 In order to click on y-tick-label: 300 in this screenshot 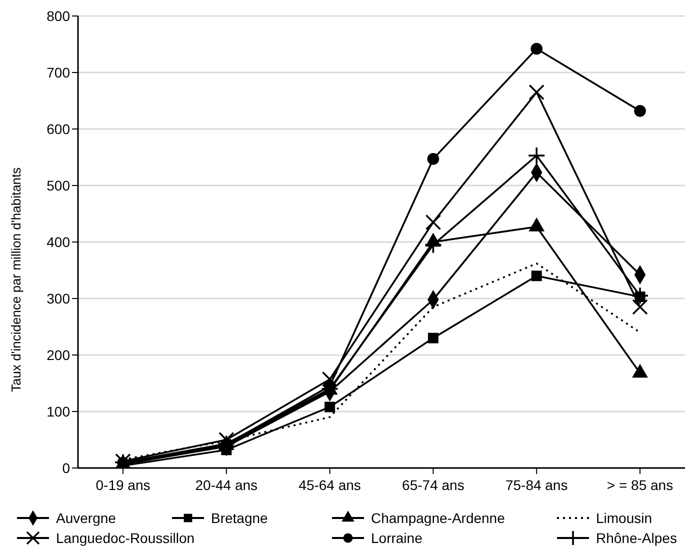, I will do `click(58, 298)`.